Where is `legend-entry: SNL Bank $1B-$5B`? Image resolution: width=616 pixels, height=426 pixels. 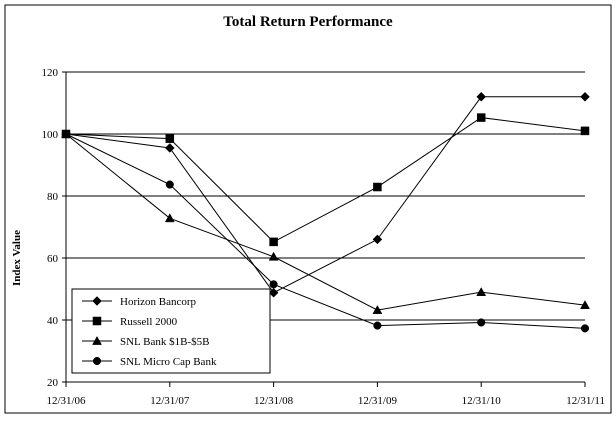
legend-entry: SNL Bank $1B-$5B is located at coordinates (145, 341).